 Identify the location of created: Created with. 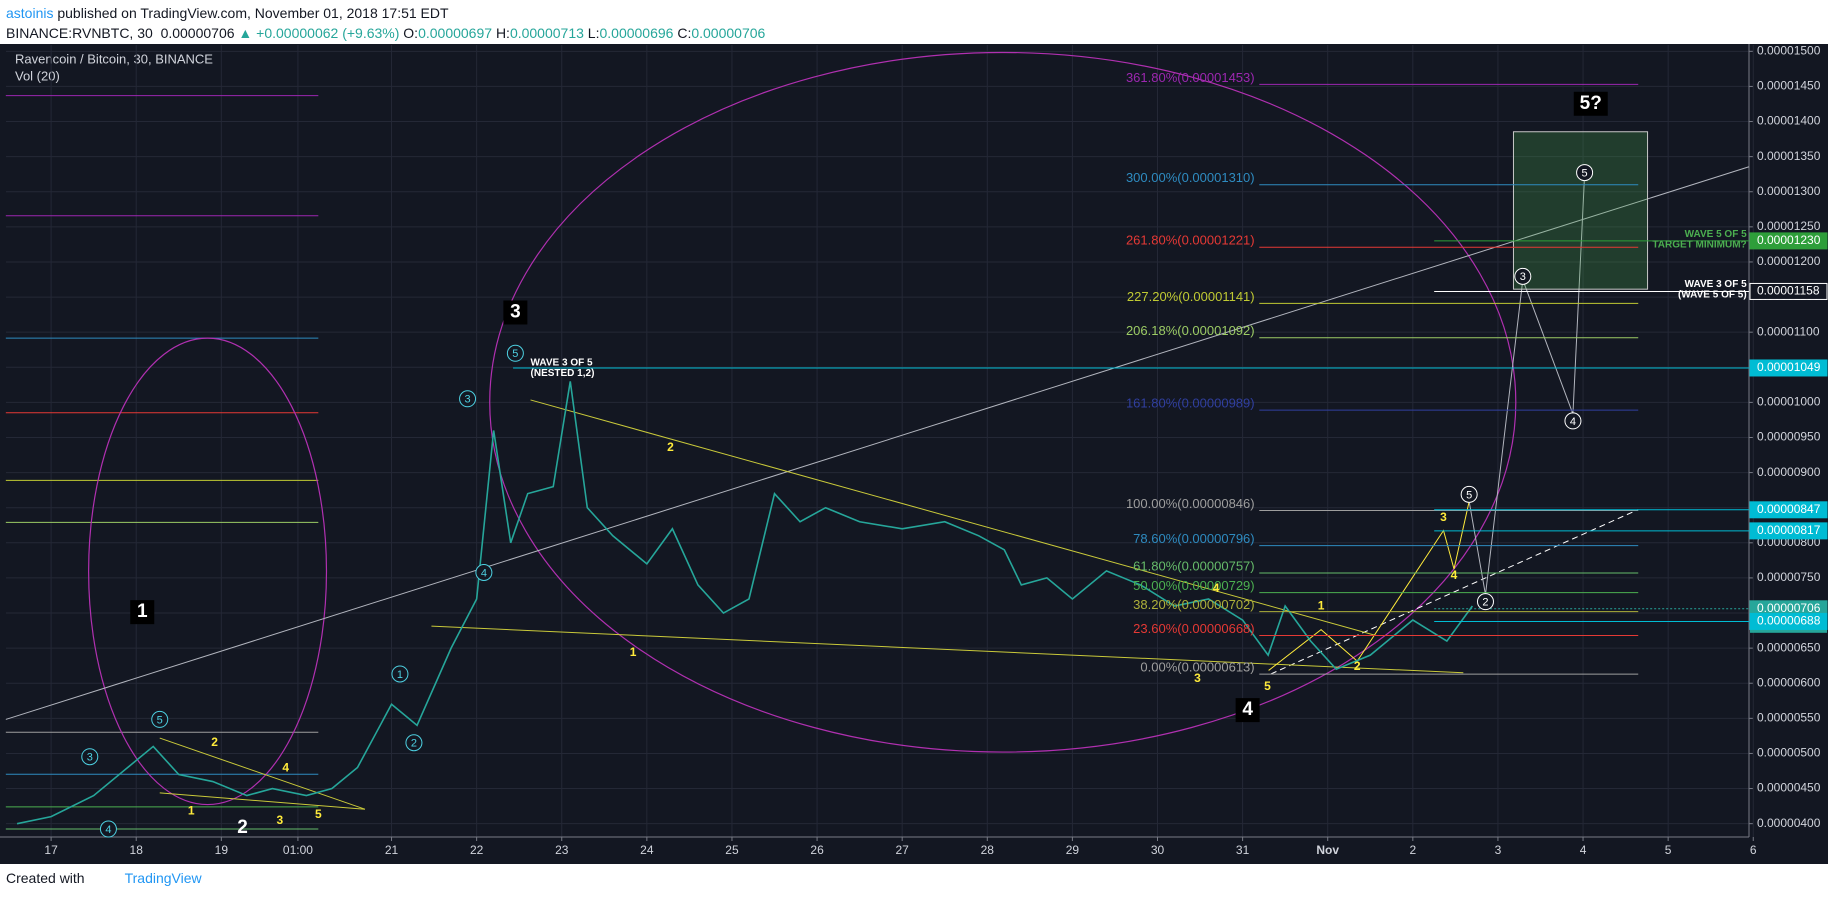
(45, 878).